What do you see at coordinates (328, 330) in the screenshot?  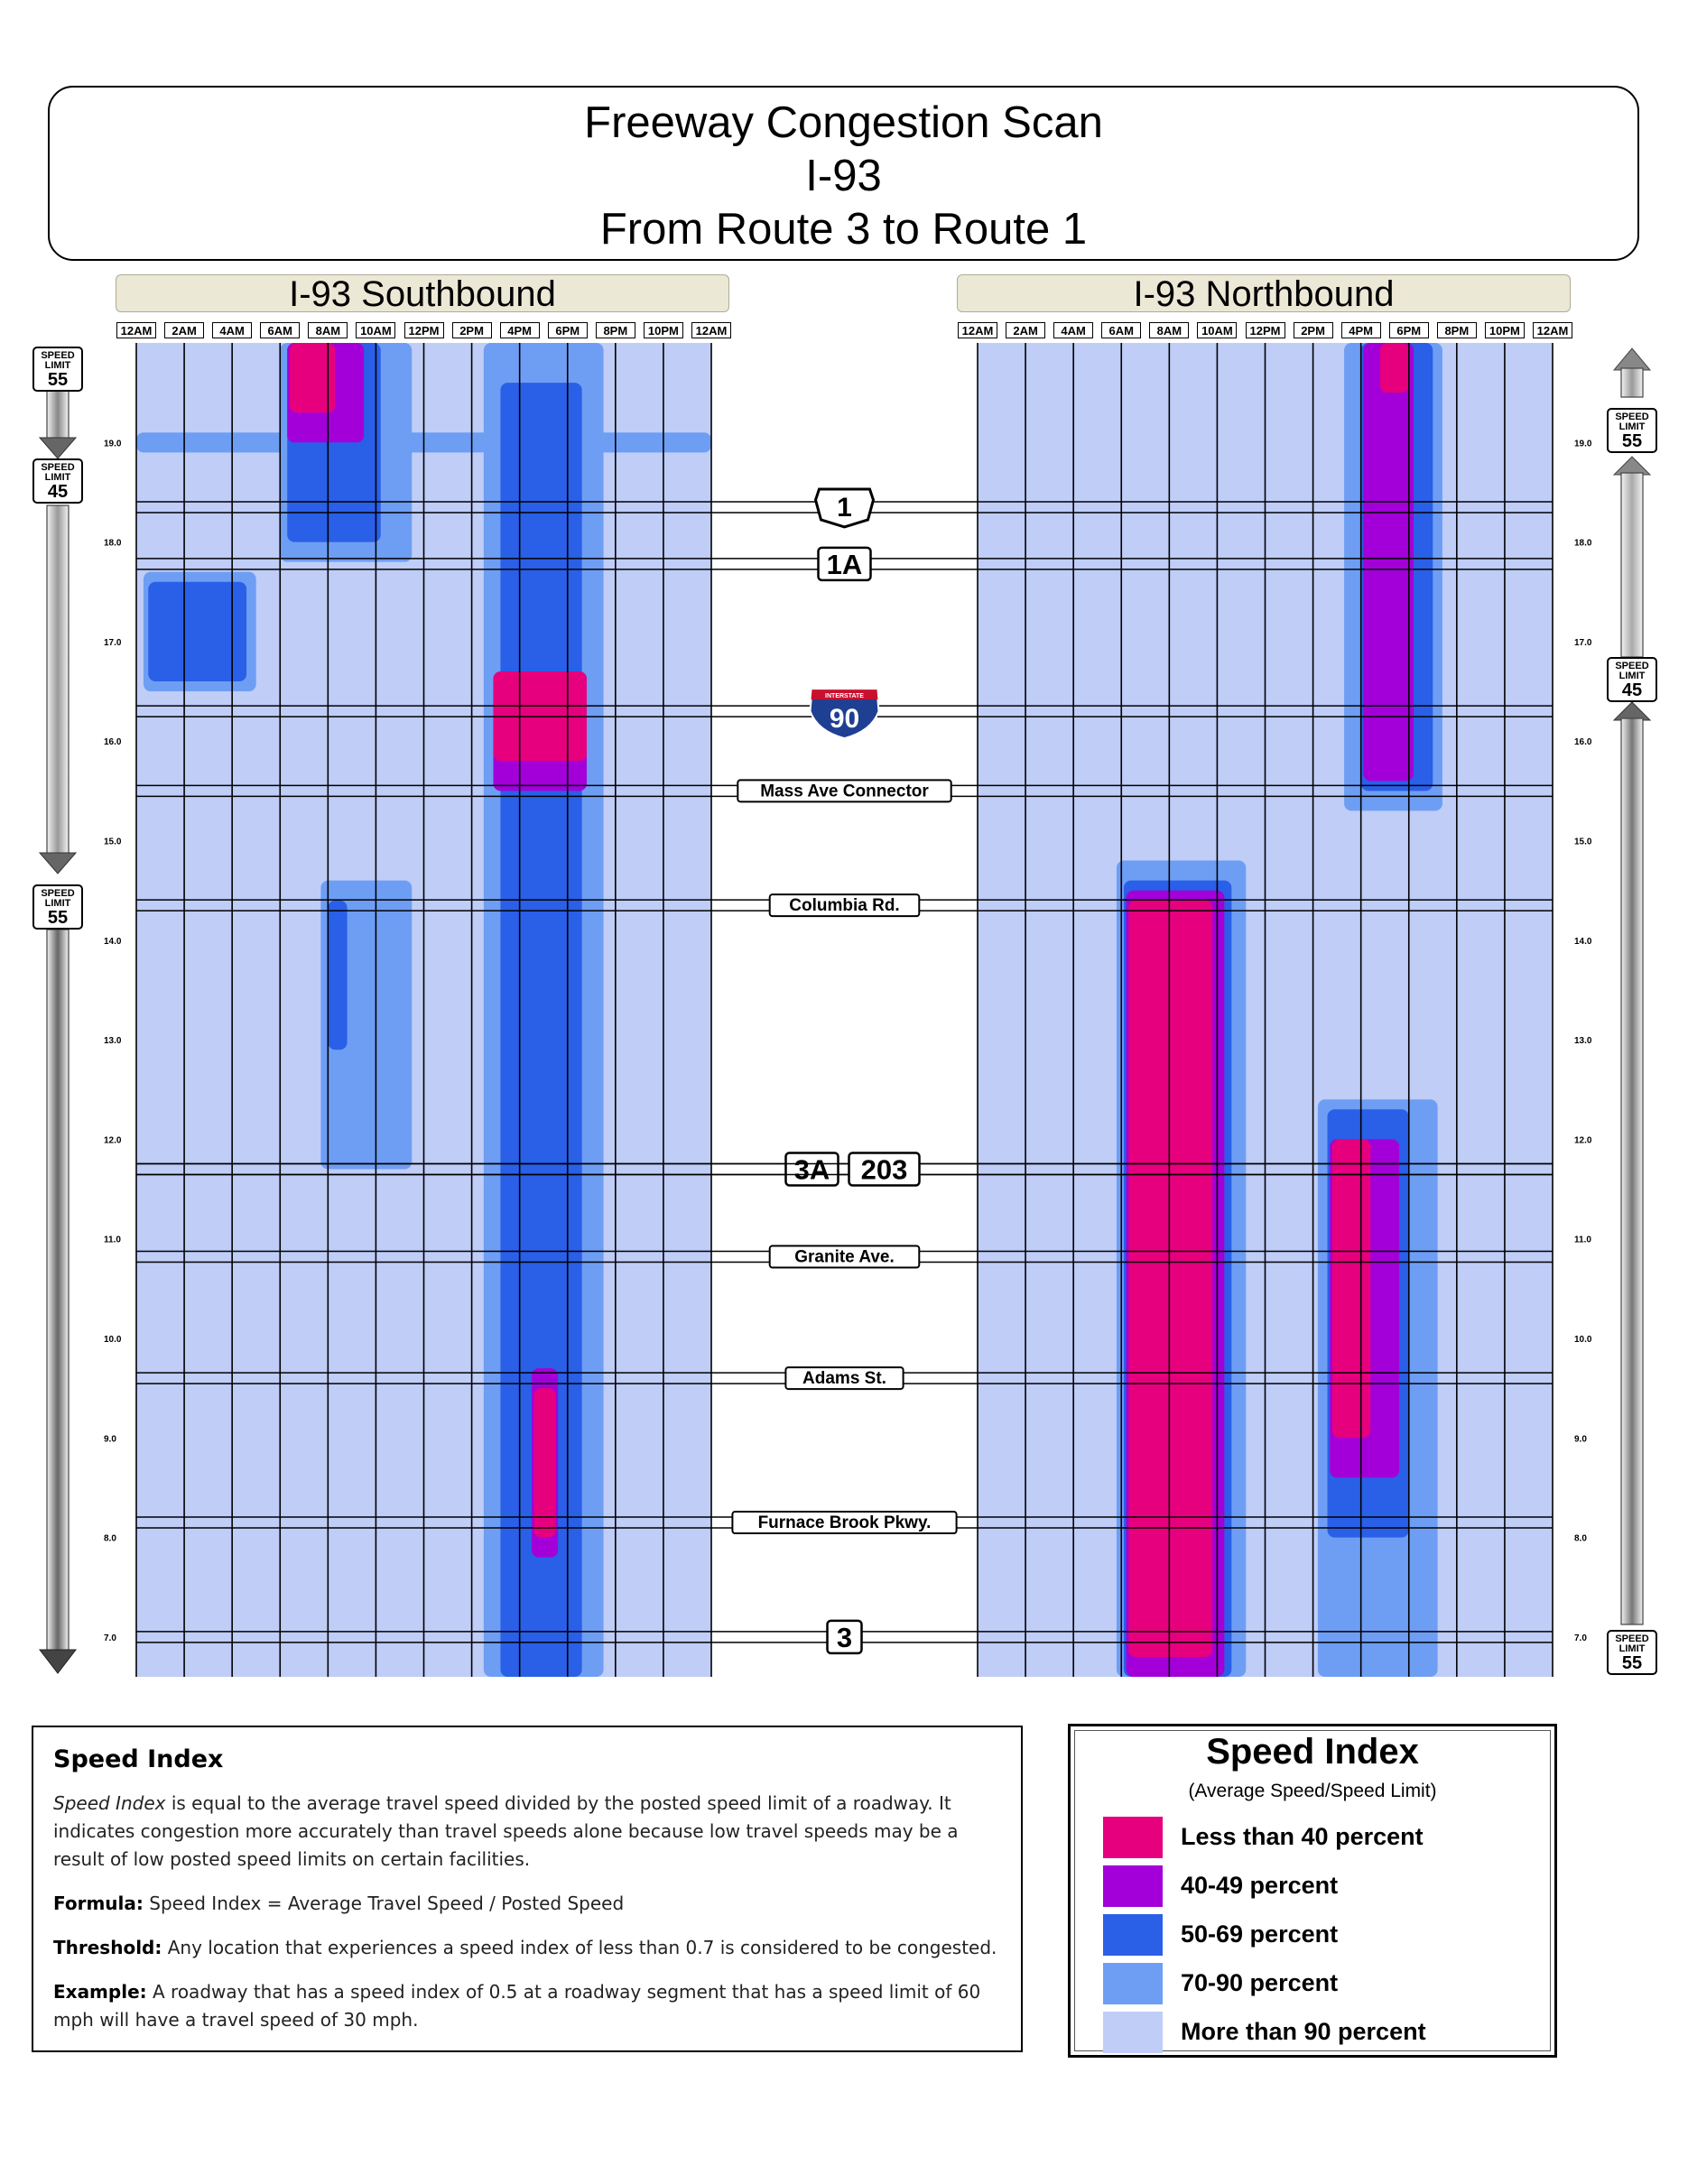 I see `southbound-time-label: 8AM` at bounding box center [328, 330].